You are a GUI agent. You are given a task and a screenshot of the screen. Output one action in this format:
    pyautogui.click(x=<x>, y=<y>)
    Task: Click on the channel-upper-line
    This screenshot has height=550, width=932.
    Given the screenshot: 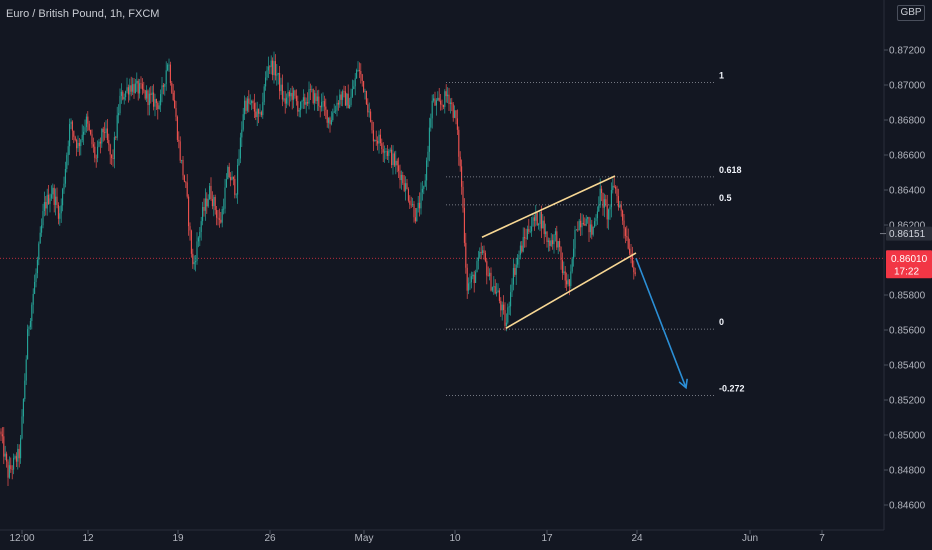 What is the action you would take?
    pyautogui.click(x=548, y=206)
    